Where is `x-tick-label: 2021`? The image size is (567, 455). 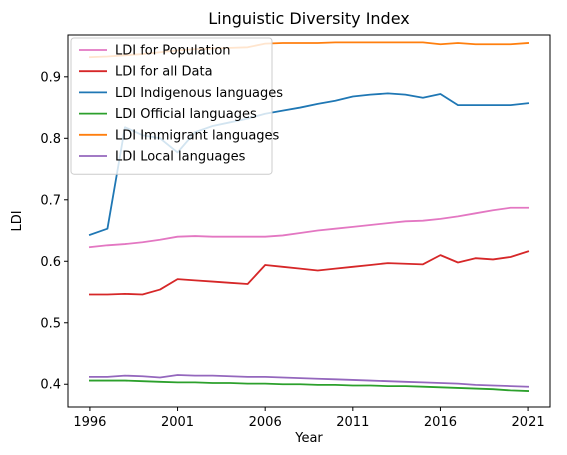 x-tick-label: 2021 is located at coordinates (528, 422).